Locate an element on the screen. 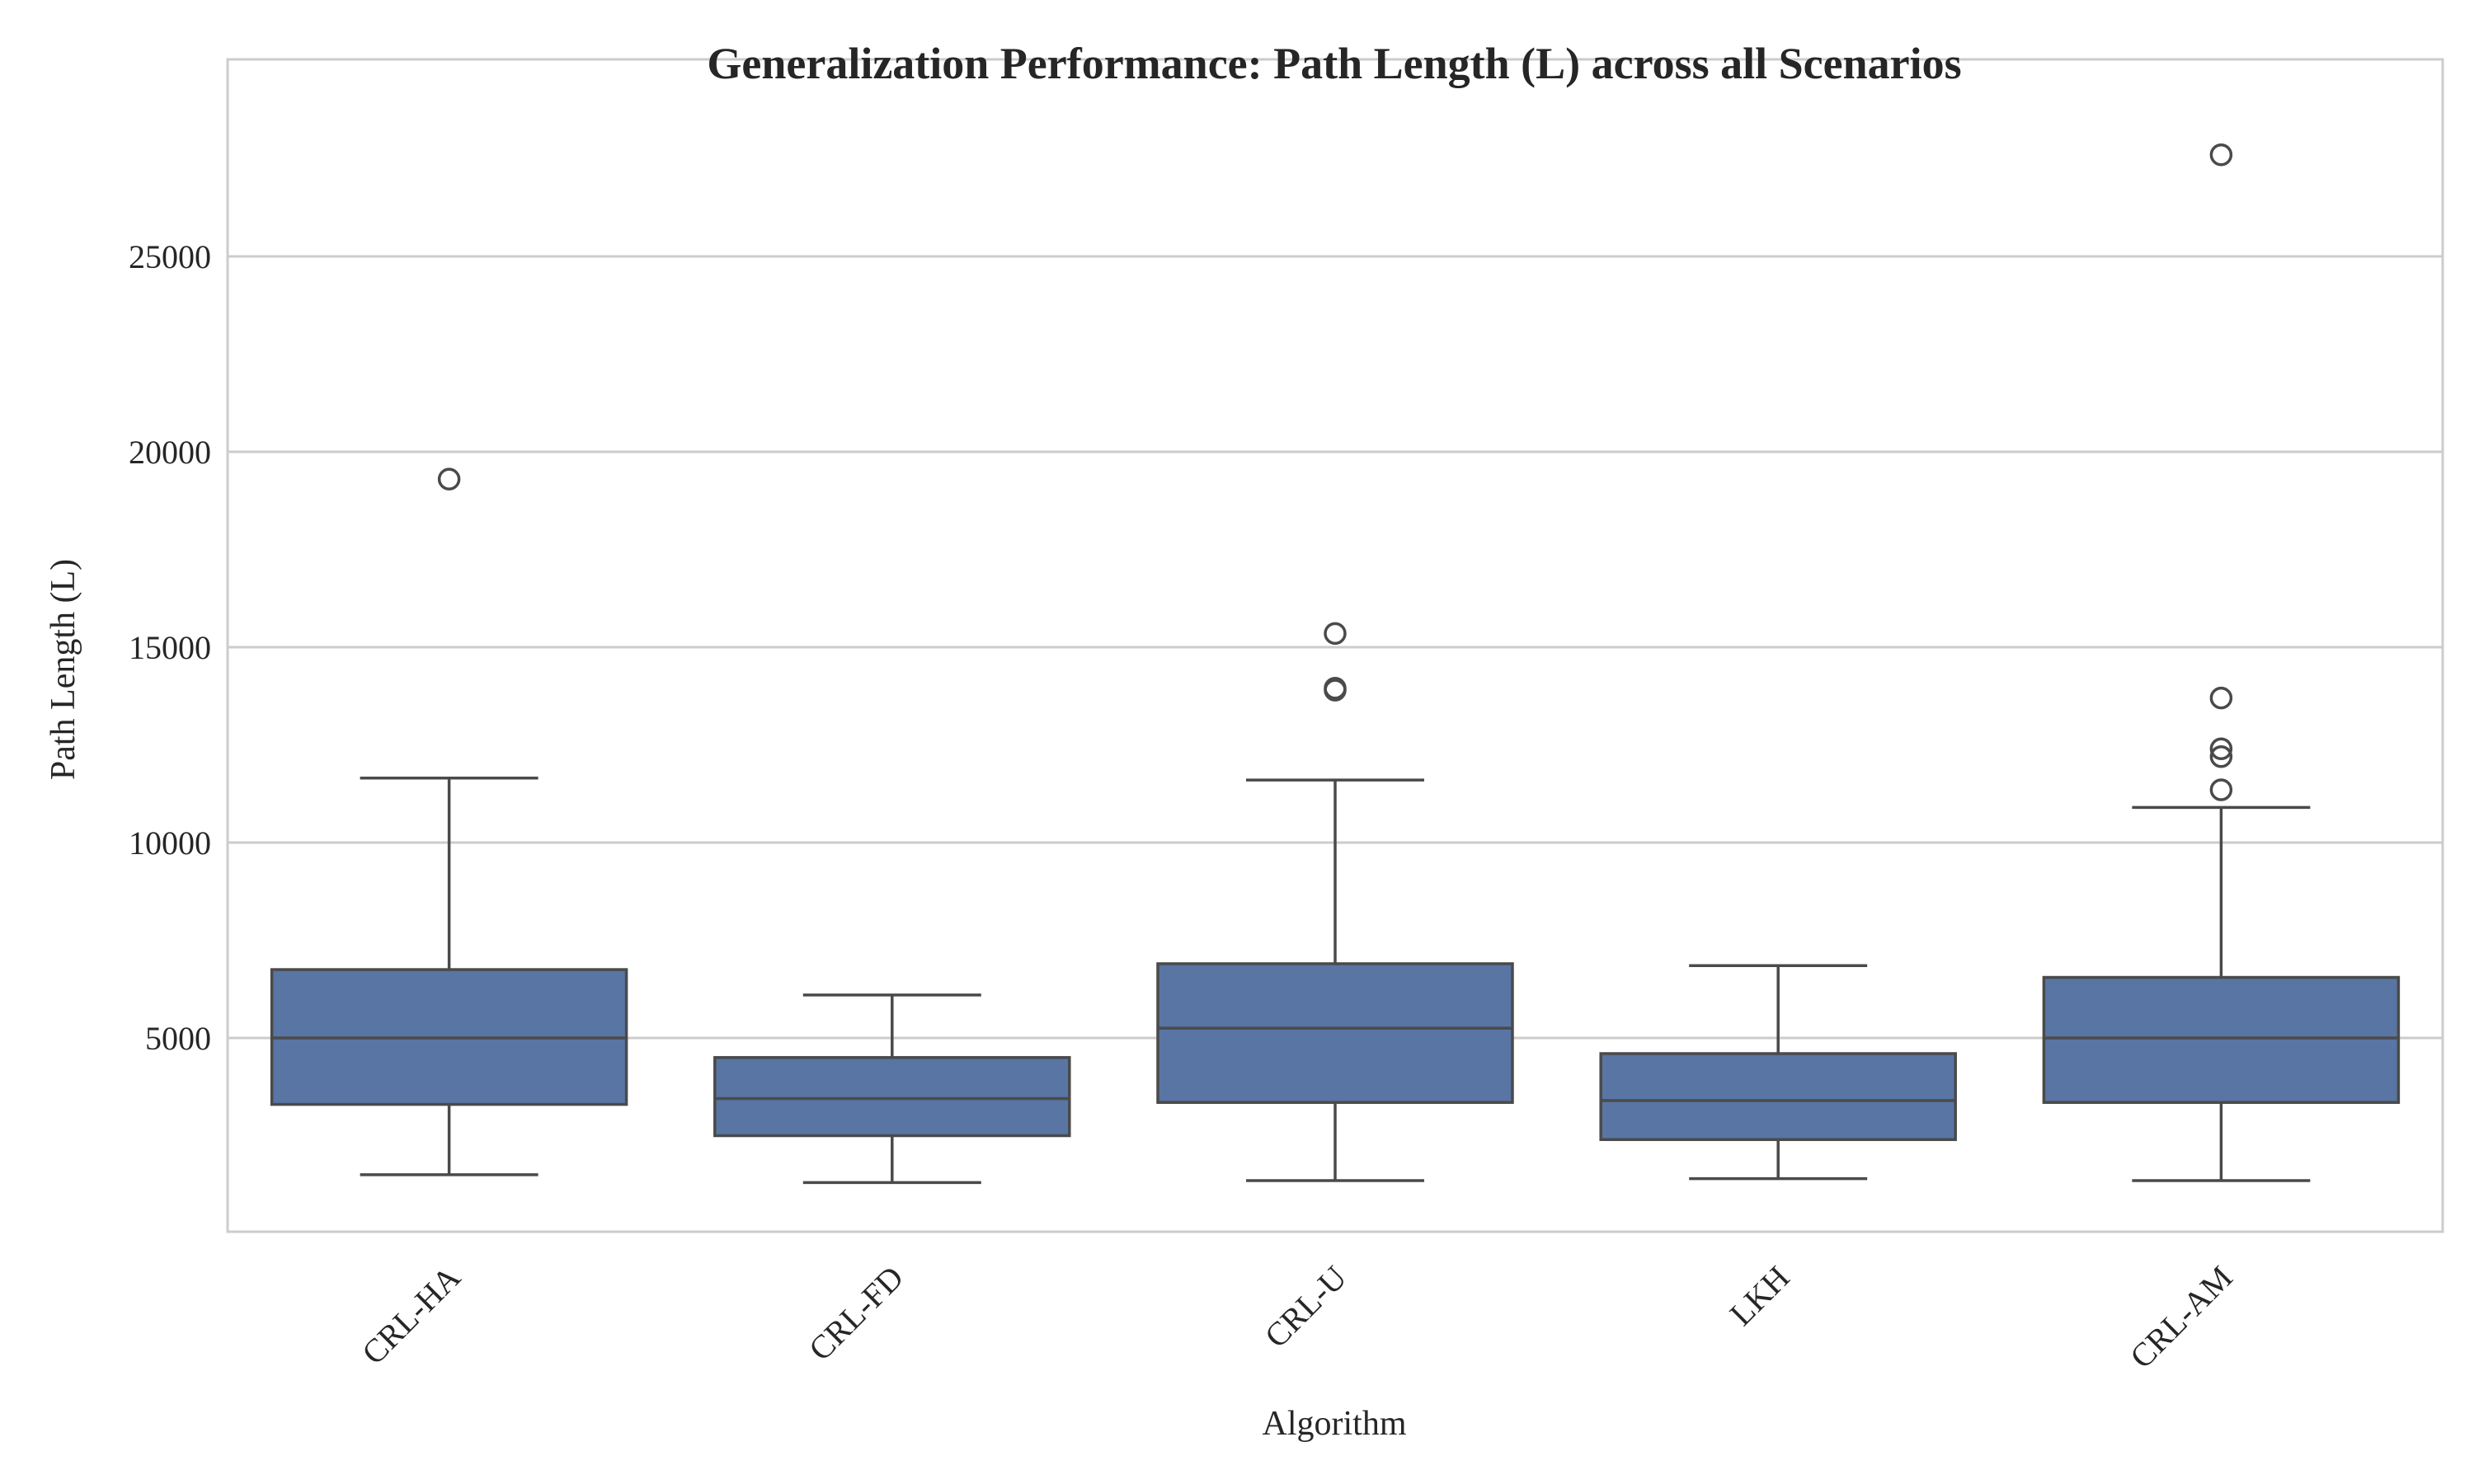 This screenshot has height=1484, width=2474. x-tick-label-crl-fd: CRL-FD is located at coordinates (856, 1313).